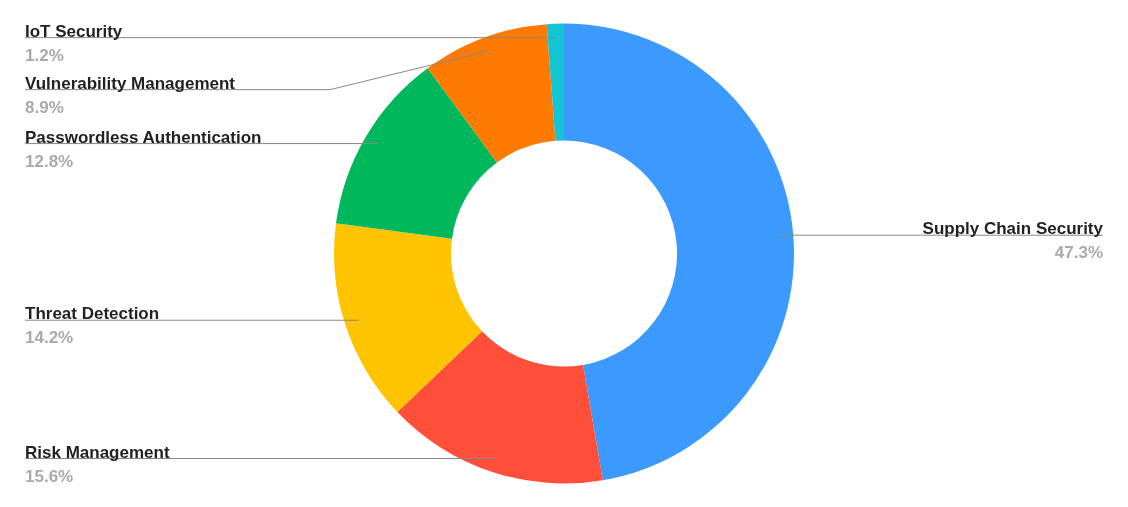 This screenshot has width=1128, height=507. Describe the element at coordinates (44, 55) in the screenshot. I see `data-label: 1.2%` at that location.